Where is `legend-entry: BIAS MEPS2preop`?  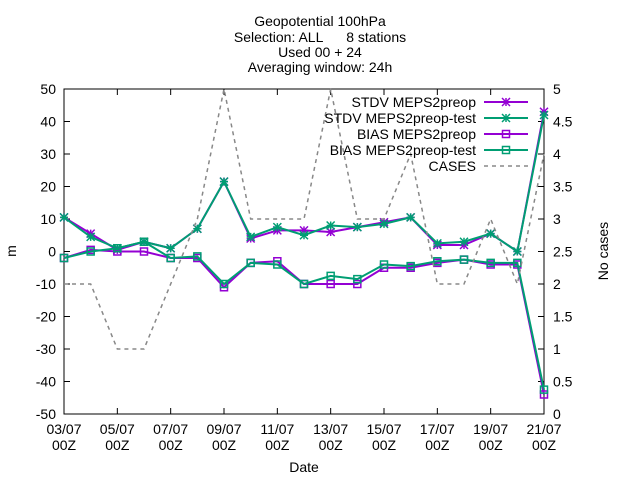
legend-entry: BIAS MEPS2preop is located at coordinates (442, 134).